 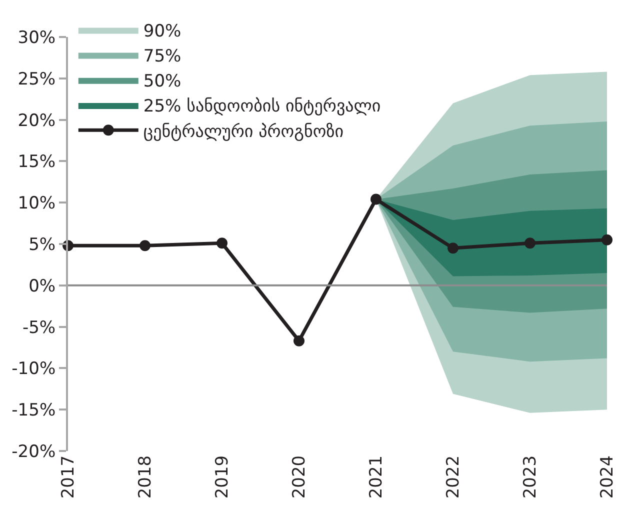 What do you see at coordinates (222, 477) in the screenshot?
I see `x-tick-label: 2019` at bounding box center [222, 477].